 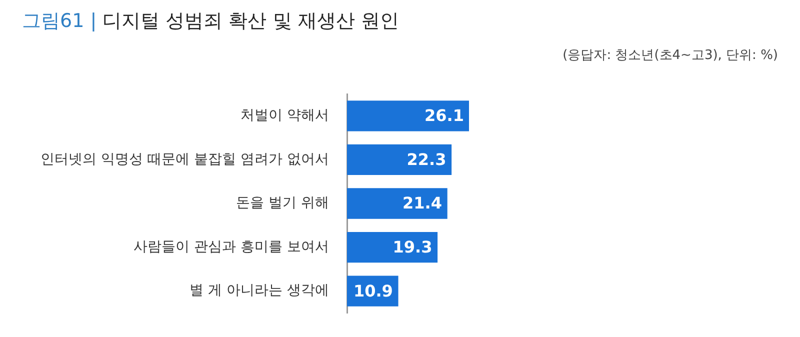 I want to click on y-tick-label: 인터넷의 익명성 때문에 붙잡힐 염려가 없어서, so click(x=184, y=159).